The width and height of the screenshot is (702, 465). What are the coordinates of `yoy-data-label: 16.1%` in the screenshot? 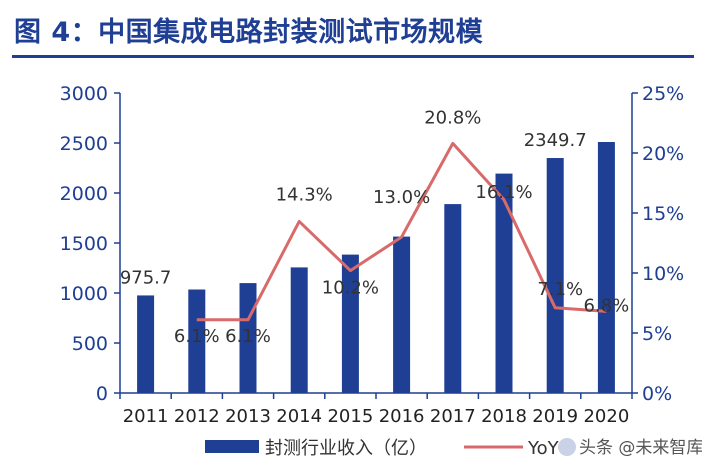 It's located at (503, 192).